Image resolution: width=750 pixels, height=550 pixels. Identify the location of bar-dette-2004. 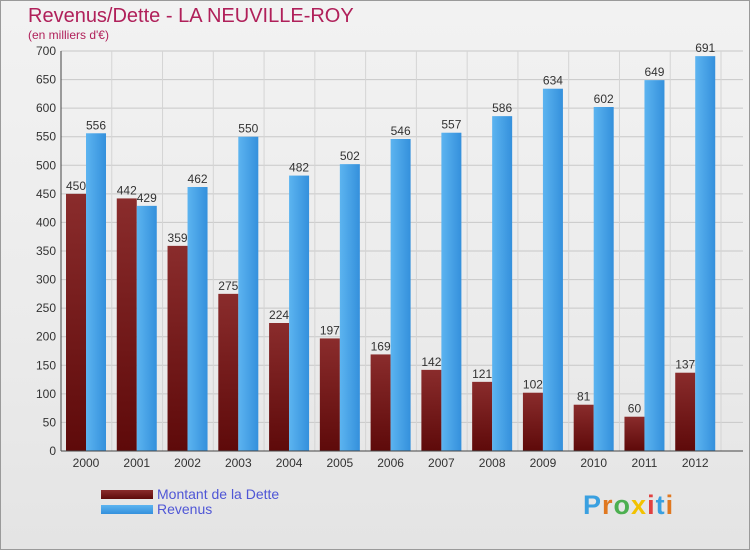
(279, 387).